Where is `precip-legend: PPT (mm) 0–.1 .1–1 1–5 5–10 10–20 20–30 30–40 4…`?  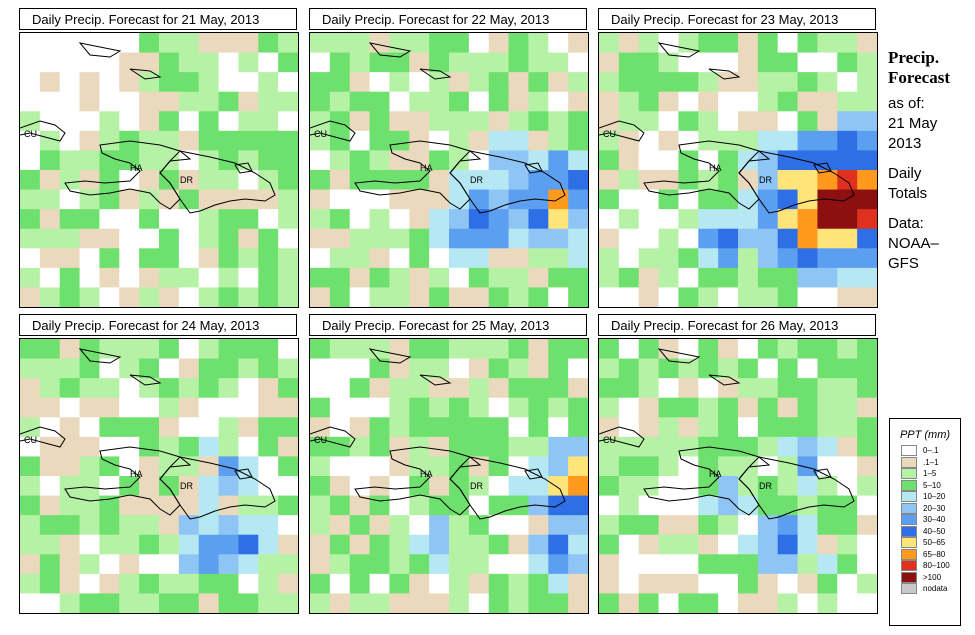 precip-legend: PPT (mm) 0–.1 .1–1 1–5 5–10 10–20 20–30 30–40 4… is located at coordinates (925, 522).